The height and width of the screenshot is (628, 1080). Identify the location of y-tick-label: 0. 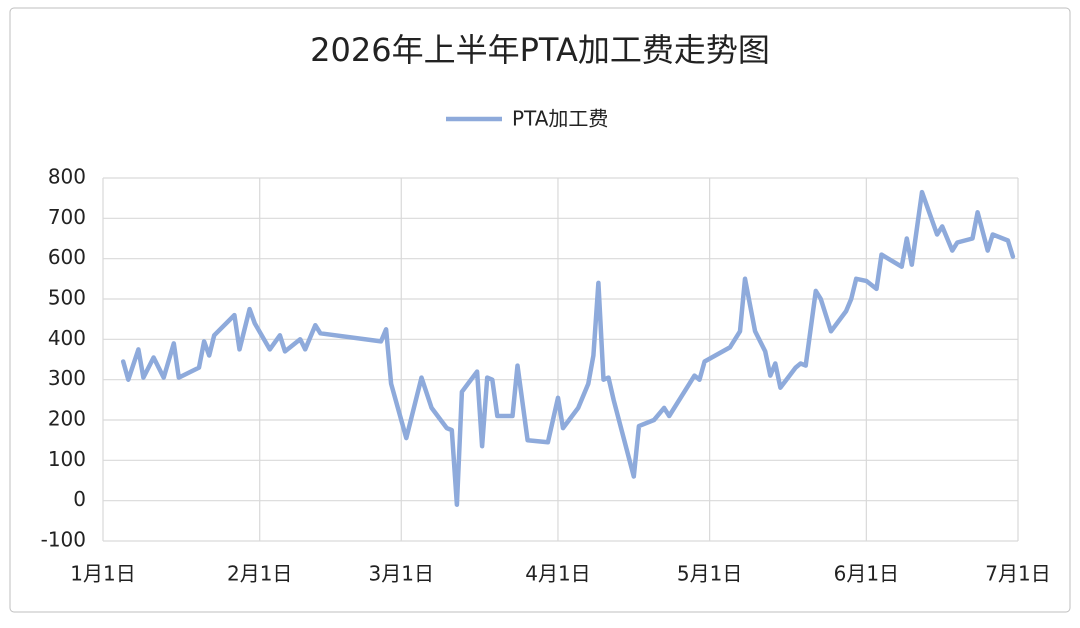
(79, 499).